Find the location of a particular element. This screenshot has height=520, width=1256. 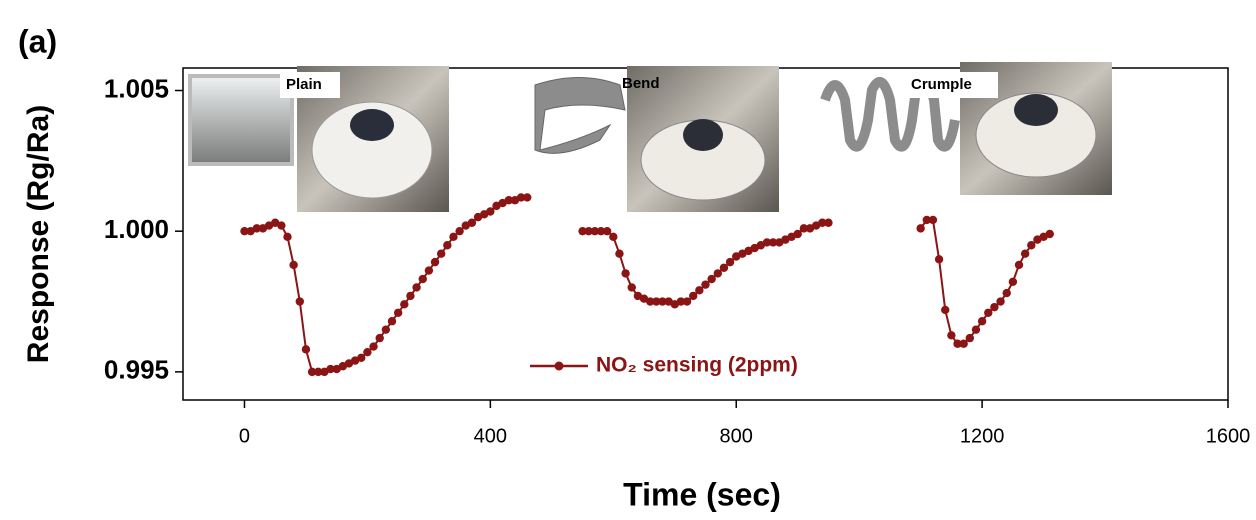

inset-bend is located at coordinates (656, 139).